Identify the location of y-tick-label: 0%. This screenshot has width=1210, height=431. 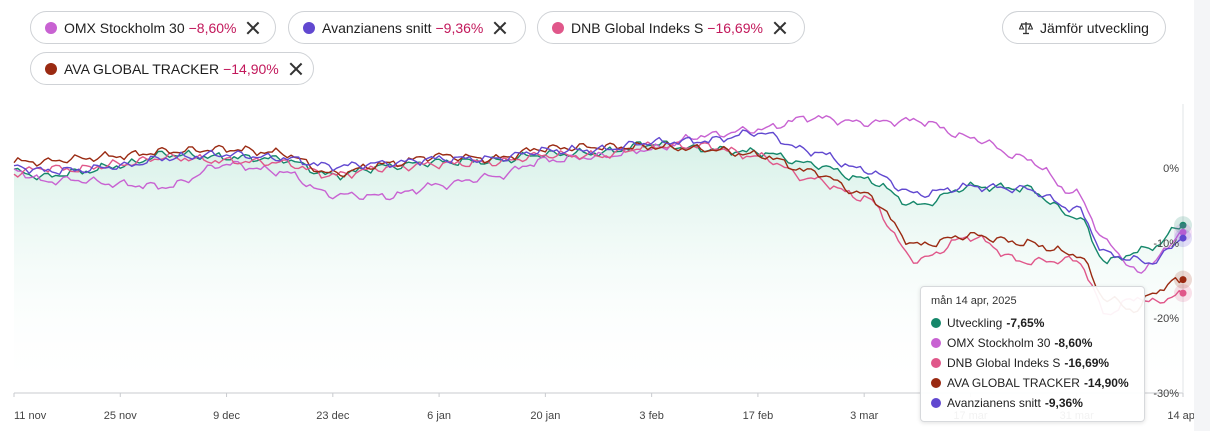
(1171, 169).